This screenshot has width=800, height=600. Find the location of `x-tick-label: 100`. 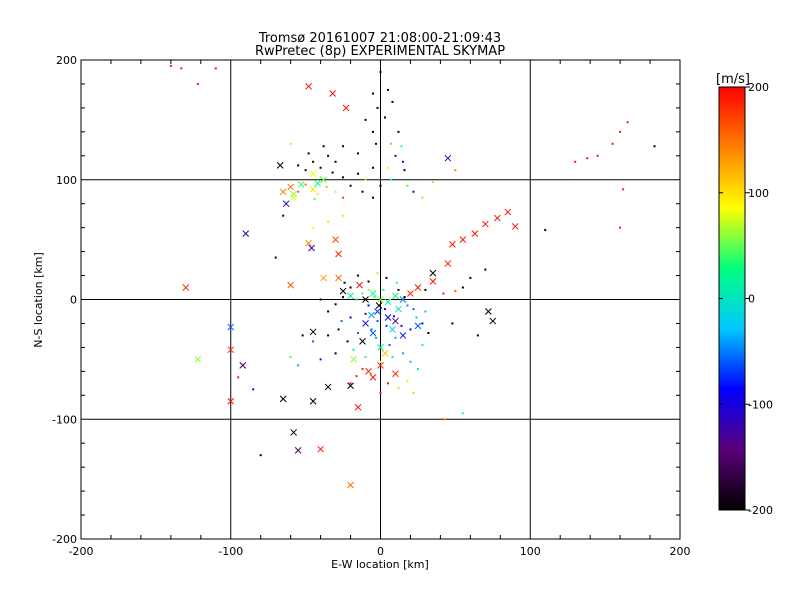

x-tick-label: 100 is located at coordinates (530, 551).